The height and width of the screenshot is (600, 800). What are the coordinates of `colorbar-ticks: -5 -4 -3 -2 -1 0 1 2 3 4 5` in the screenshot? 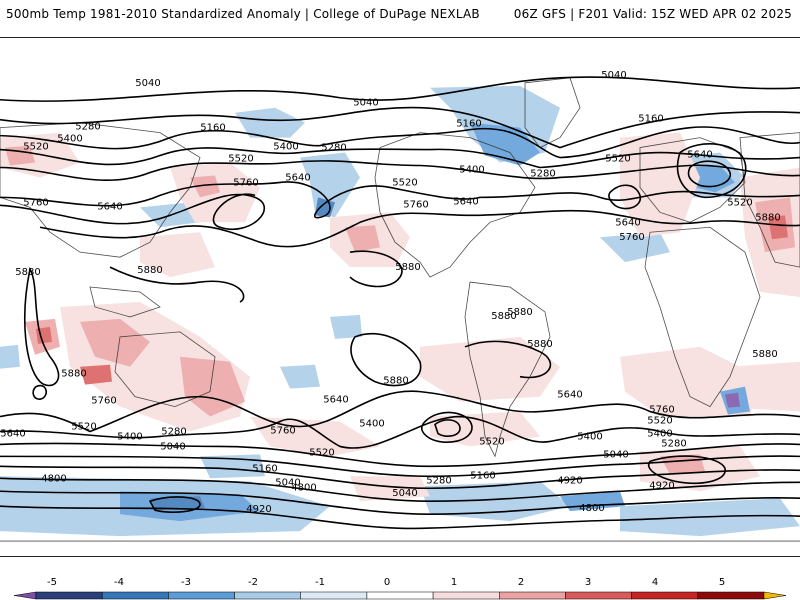 It's located at (386, 582).